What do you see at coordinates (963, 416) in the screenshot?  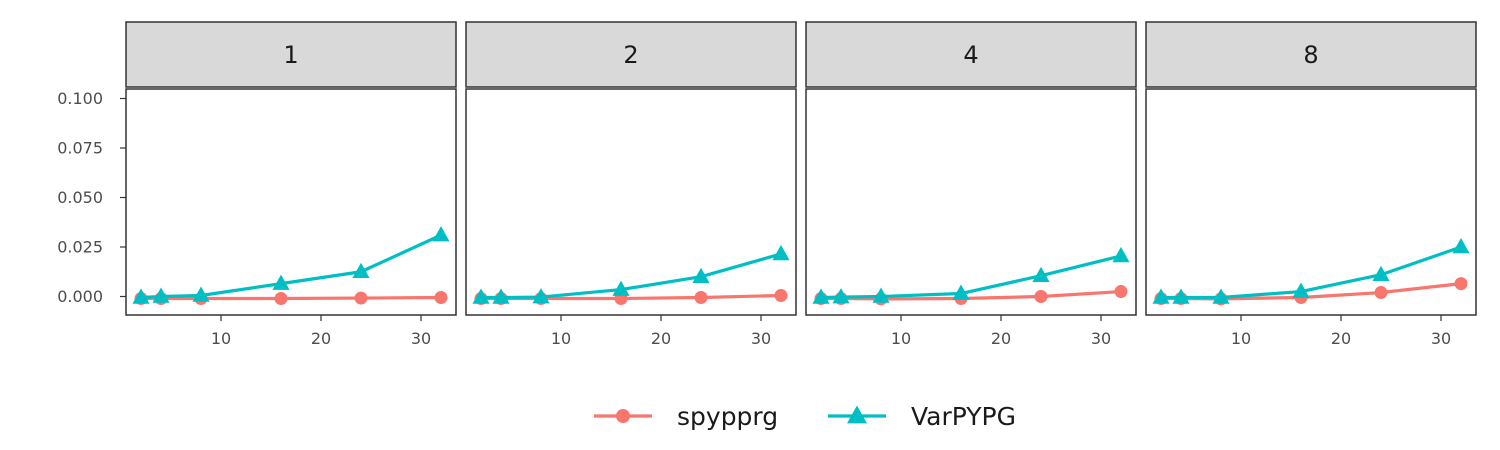 I see `legend-label: VarPYPG` at bounding box center [963, 416].